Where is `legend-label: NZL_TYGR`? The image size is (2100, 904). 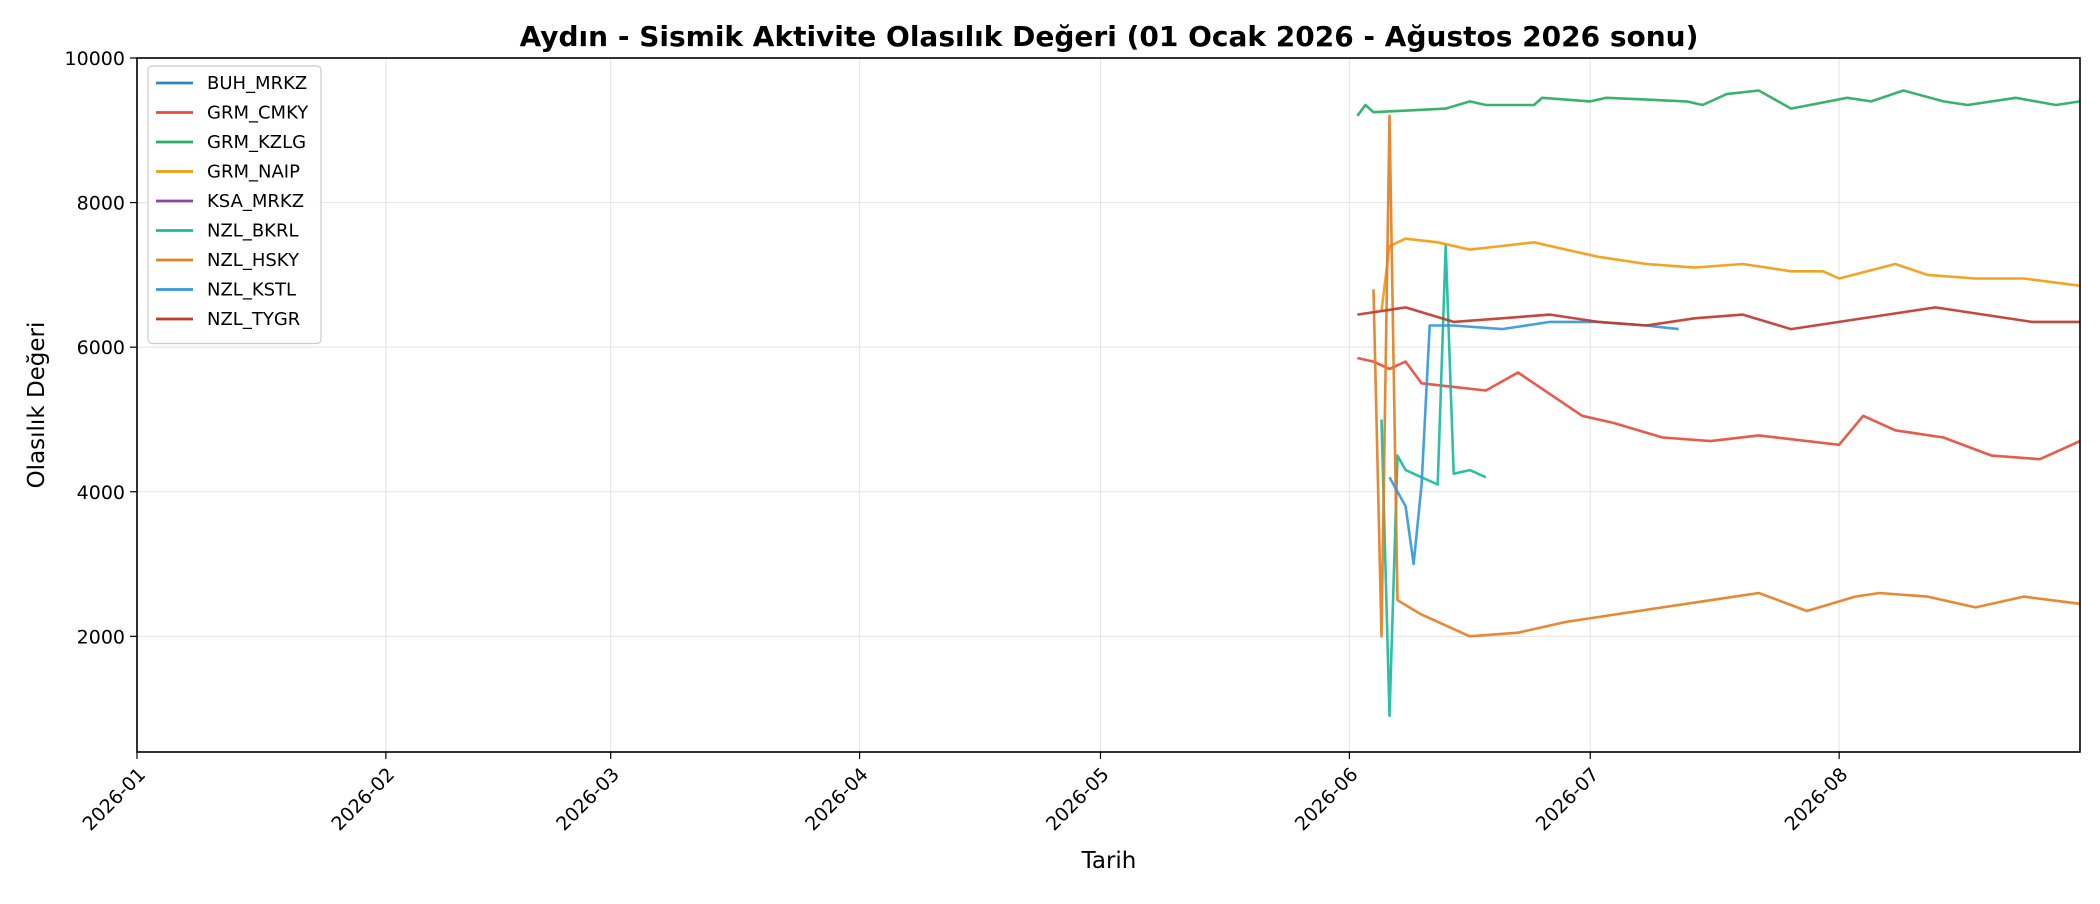 legend-label: NZL_TYGR is located at coordinates (253, 319).